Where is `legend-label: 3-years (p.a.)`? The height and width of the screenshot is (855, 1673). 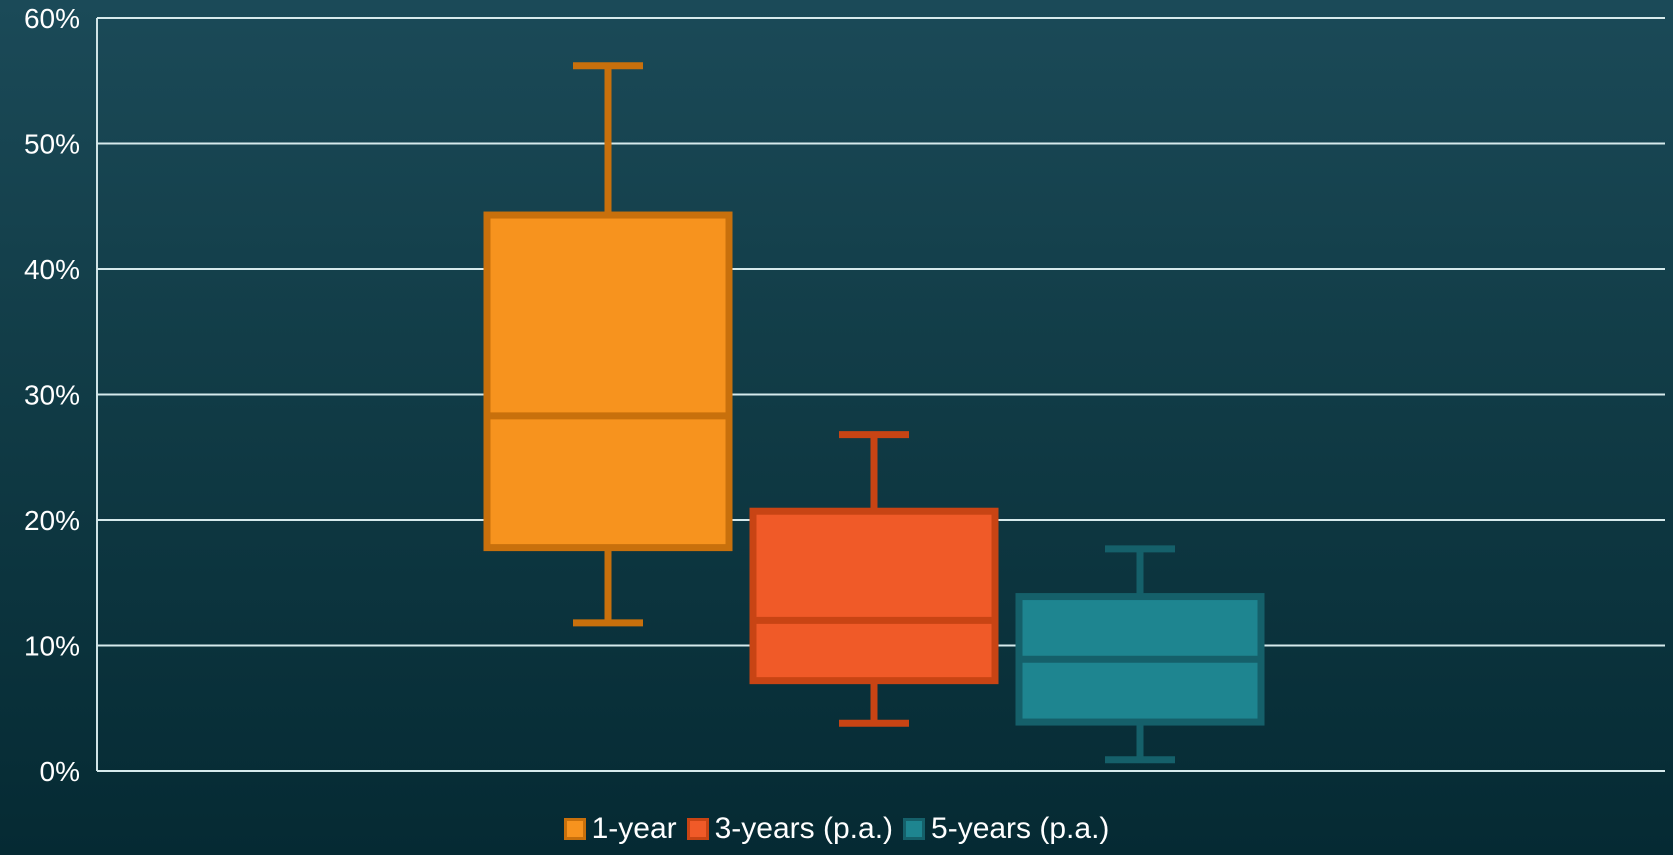 legend-label: 3-years (p.a.) is located at coordinates (804, 828).